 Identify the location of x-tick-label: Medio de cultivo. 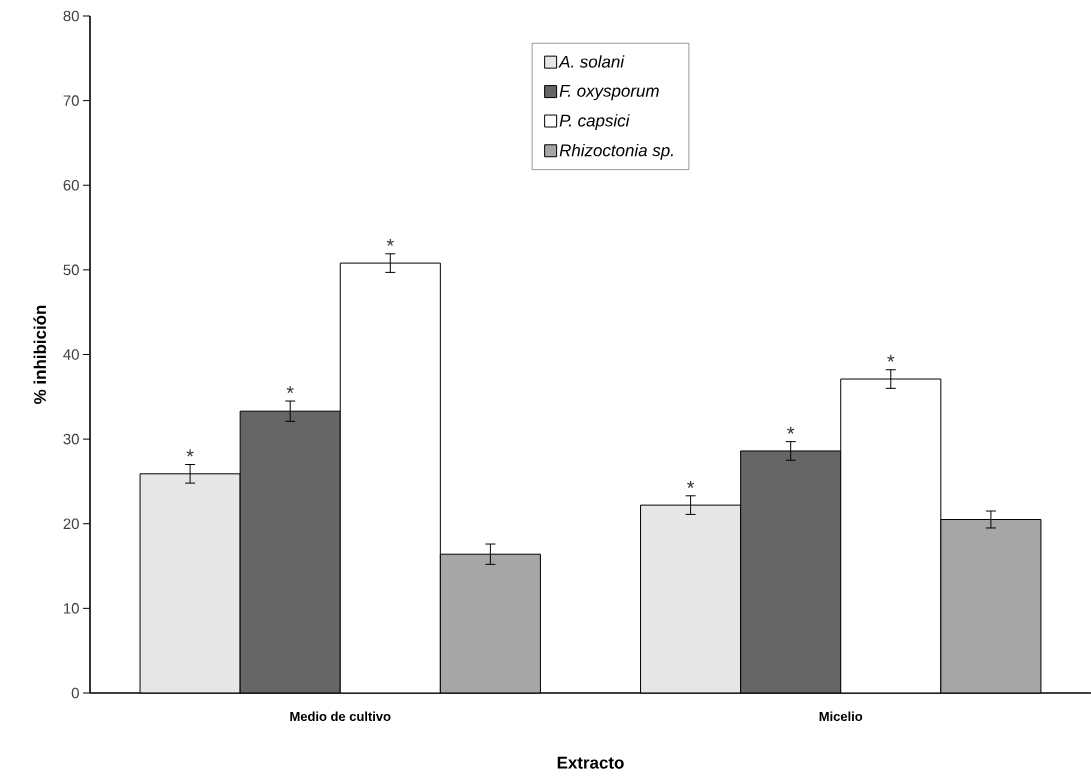
(340, 716).